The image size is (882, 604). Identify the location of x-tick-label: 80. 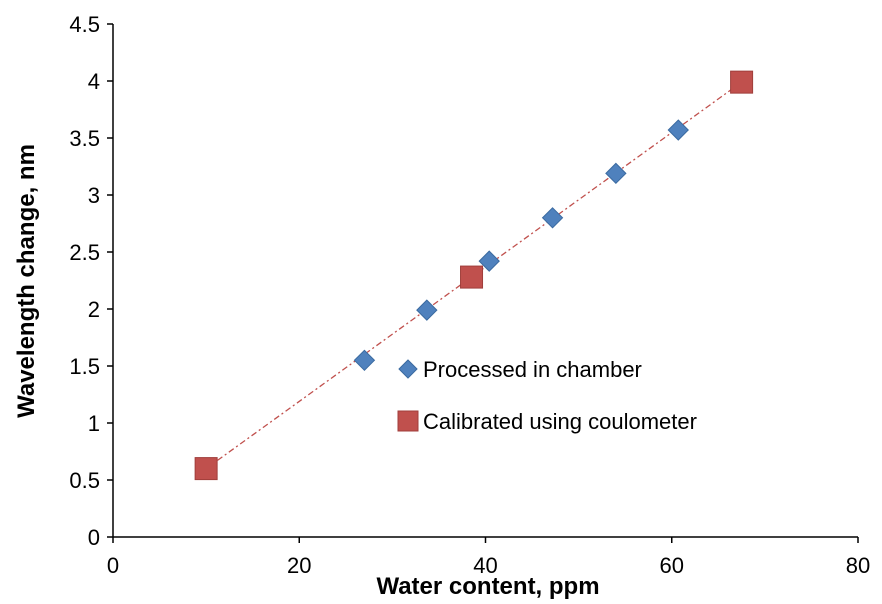
(858, 565).